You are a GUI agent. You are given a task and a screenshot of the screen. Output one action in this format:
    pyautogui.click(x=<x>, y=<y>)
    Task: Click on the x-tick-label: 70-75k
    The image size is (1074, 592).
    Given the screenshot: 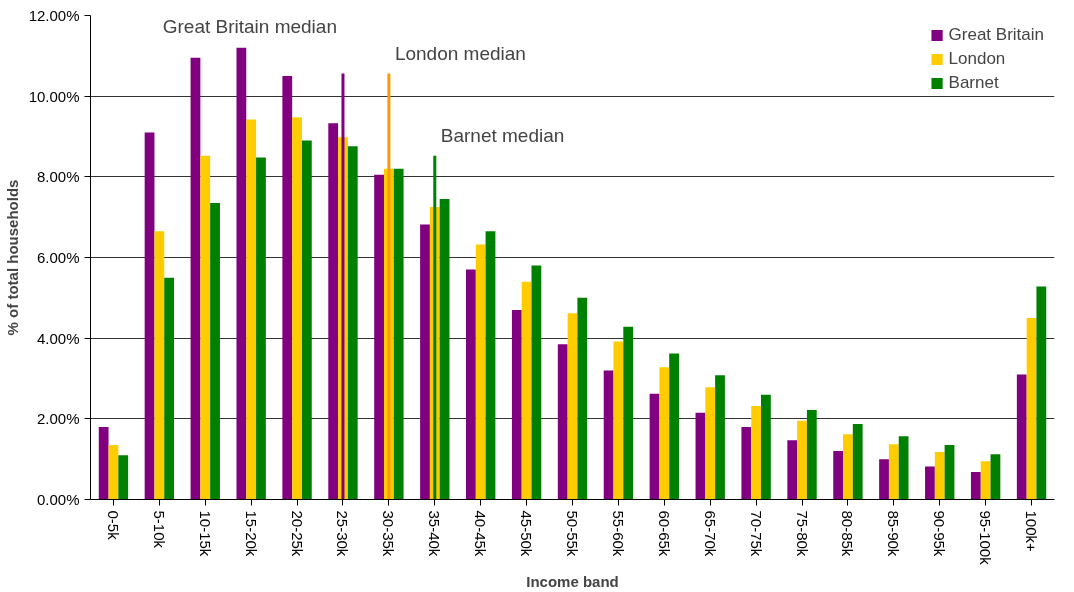 What is the action you would take?
    pyautogui.click(x=756, y=533)
    